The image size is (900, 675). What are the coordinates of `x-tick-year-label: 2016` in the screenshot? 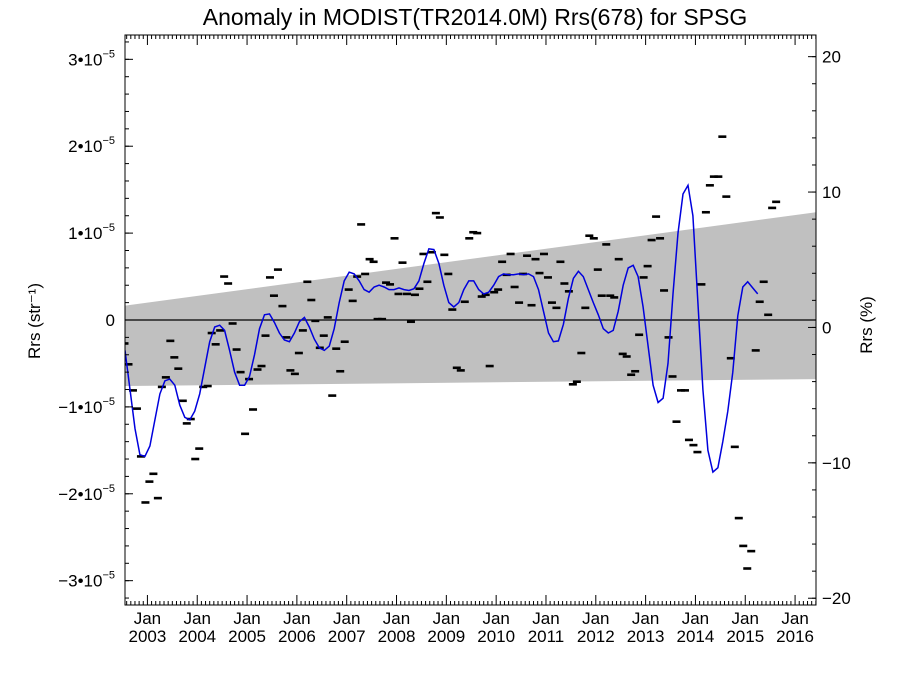 It's located at (795, 636).